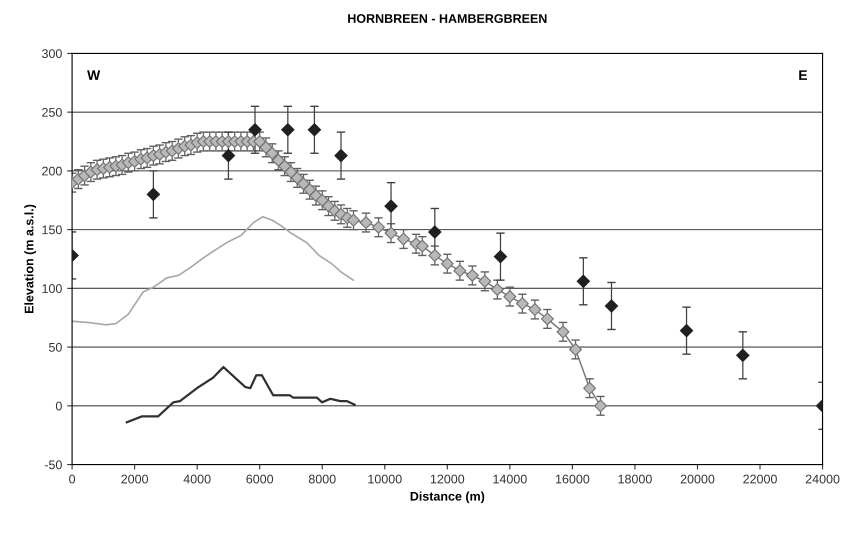  Describe the element at coordinates (93, 75) in the screenshot. I see `annotation: W` at that location.